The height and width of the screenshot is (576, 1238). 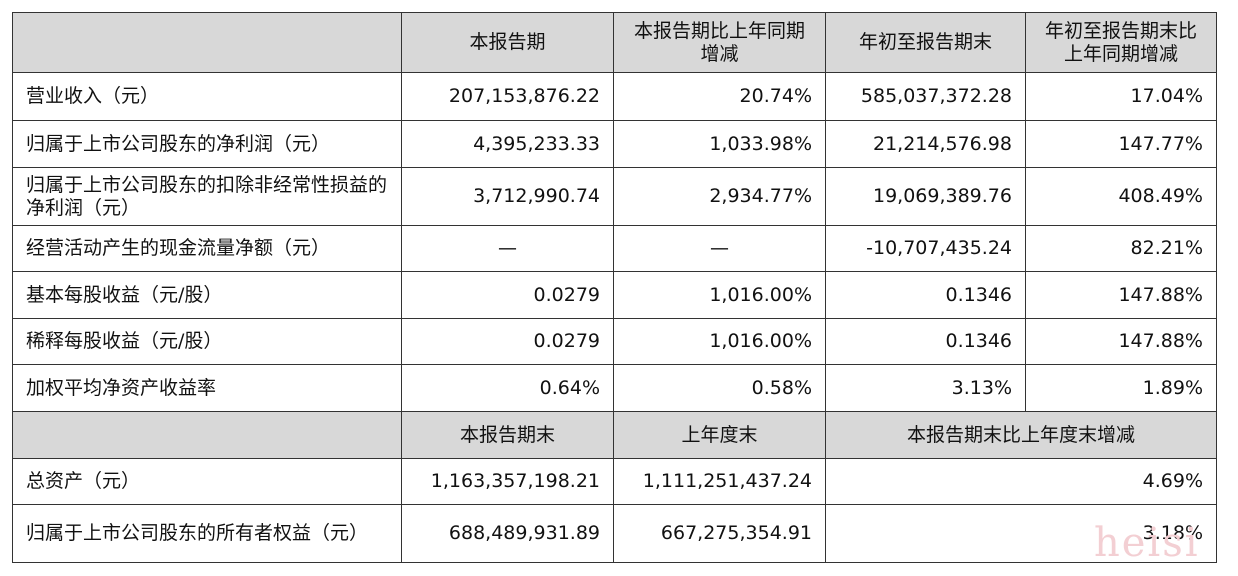 I want to click on row-label: 经营活动产生的现金流量净额（元）, so click(x=207, y=248).